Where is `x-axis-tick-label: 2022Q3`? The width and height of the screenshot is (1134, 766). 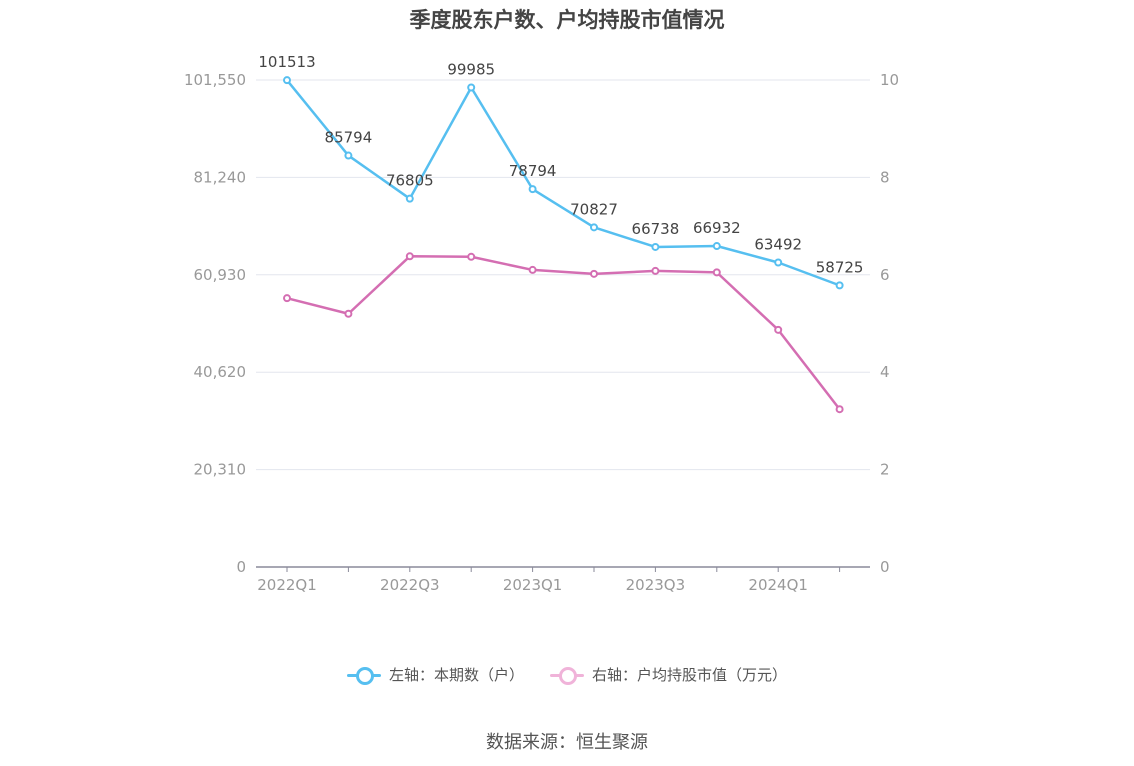 x-axis-tick-label: 2022Q3 is located at coordinates (410, 585).